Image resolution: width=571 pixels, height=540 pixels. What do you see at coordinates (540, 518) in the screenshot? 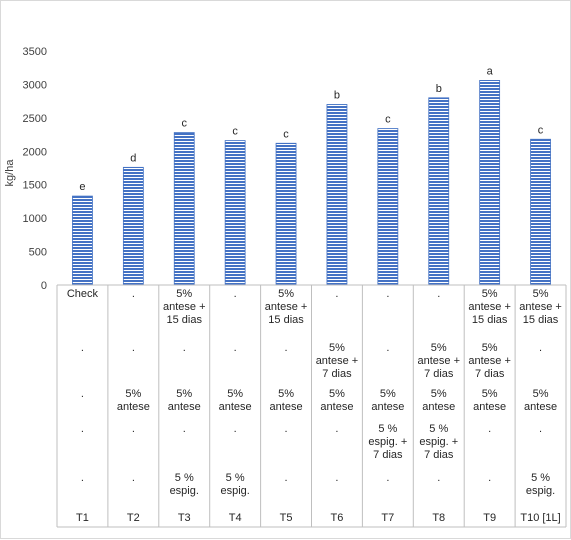
I see `x-category-label: T10 [1L]` at bounding box center [540, 518].